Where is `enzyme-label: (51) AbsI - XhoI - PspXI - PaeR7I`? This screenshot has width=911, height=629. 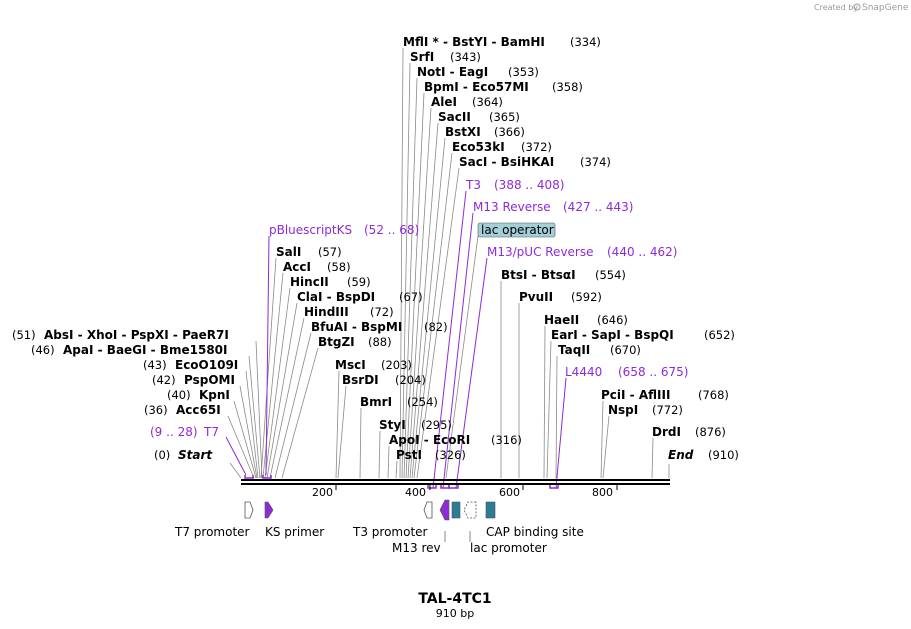 enzyme-label: (51) AbsI - XhoI - PspXI - PaeR7I is located at coordinates (120, 335).